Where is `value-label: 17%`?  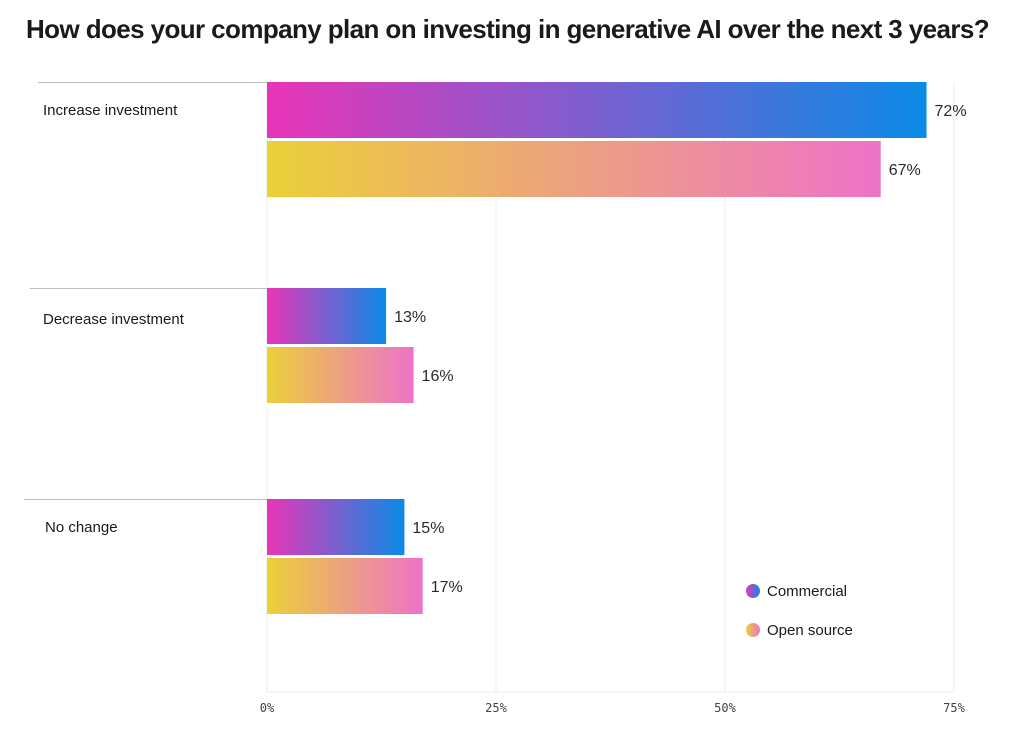
value-label: 17% is located at coordinates (447, 587).